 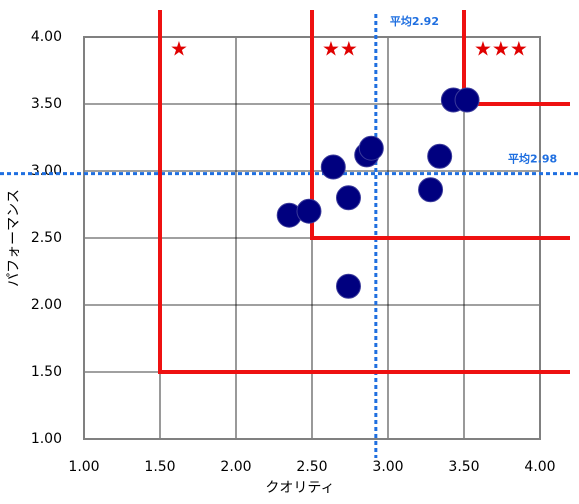 What do you see at coordinates (501, 49) in the screenshot?
I see `region-stars: ★★★` at bounding box center [501, 49].